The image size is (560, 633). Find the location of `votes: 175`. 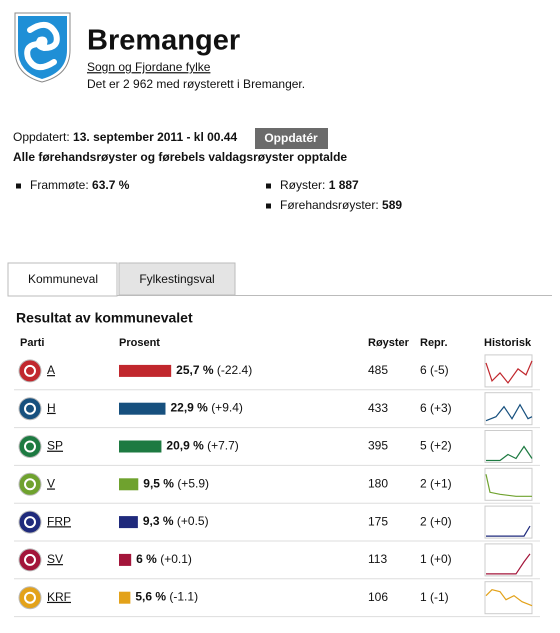

votes: 175 is located at coordinates (378, 521).